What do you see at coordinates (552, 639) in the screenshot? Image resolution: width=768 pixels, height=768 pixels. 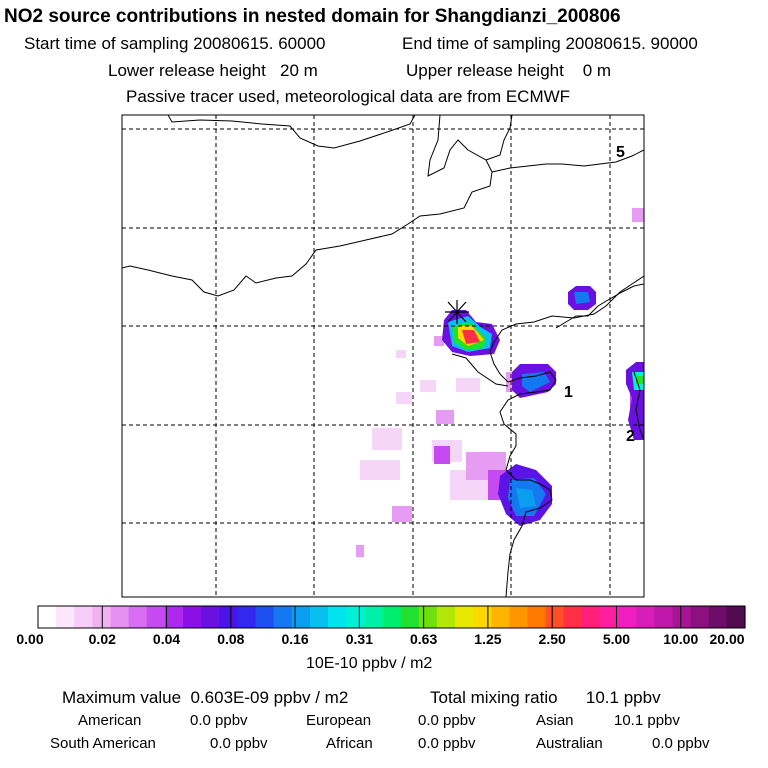 I see `colorbar-tick-label: 2.50` at bounding box center [552, 639].